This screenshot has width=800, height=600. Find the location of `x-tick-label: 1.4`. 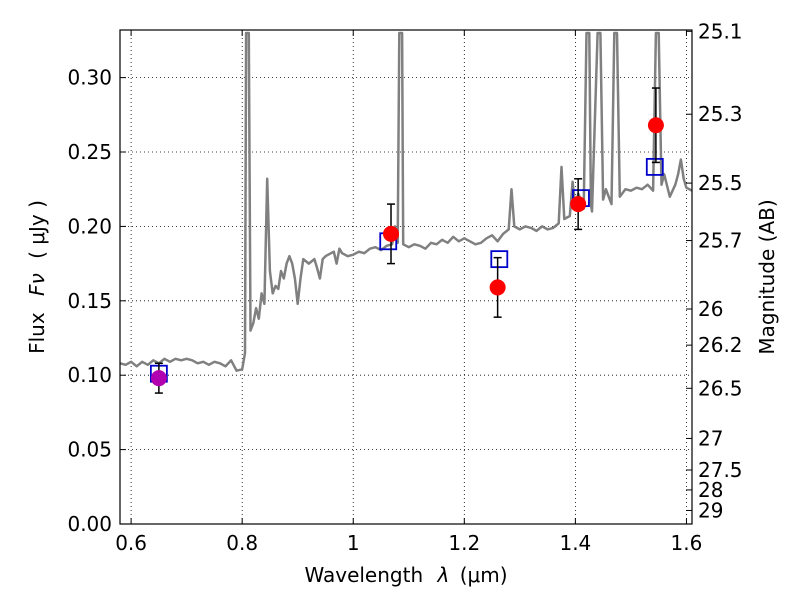

x-tick-label: 1.4 is located at coordinates (575, 543).